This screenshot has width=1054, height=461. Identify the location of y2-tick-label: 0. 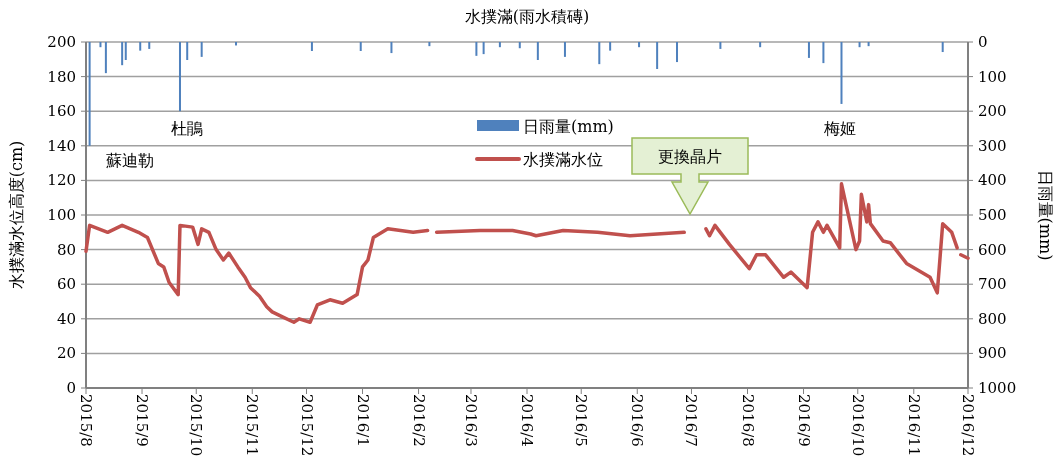
(983, 42).